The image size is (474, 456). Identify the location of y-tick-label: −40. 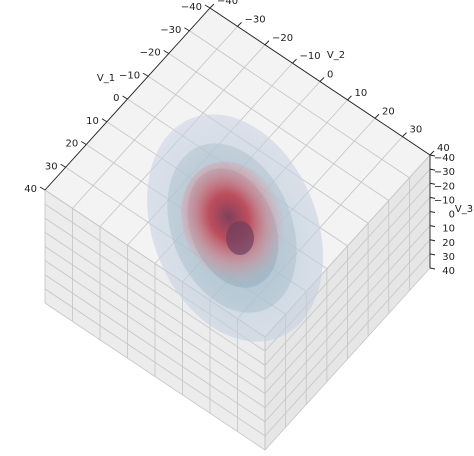
(227, 3).